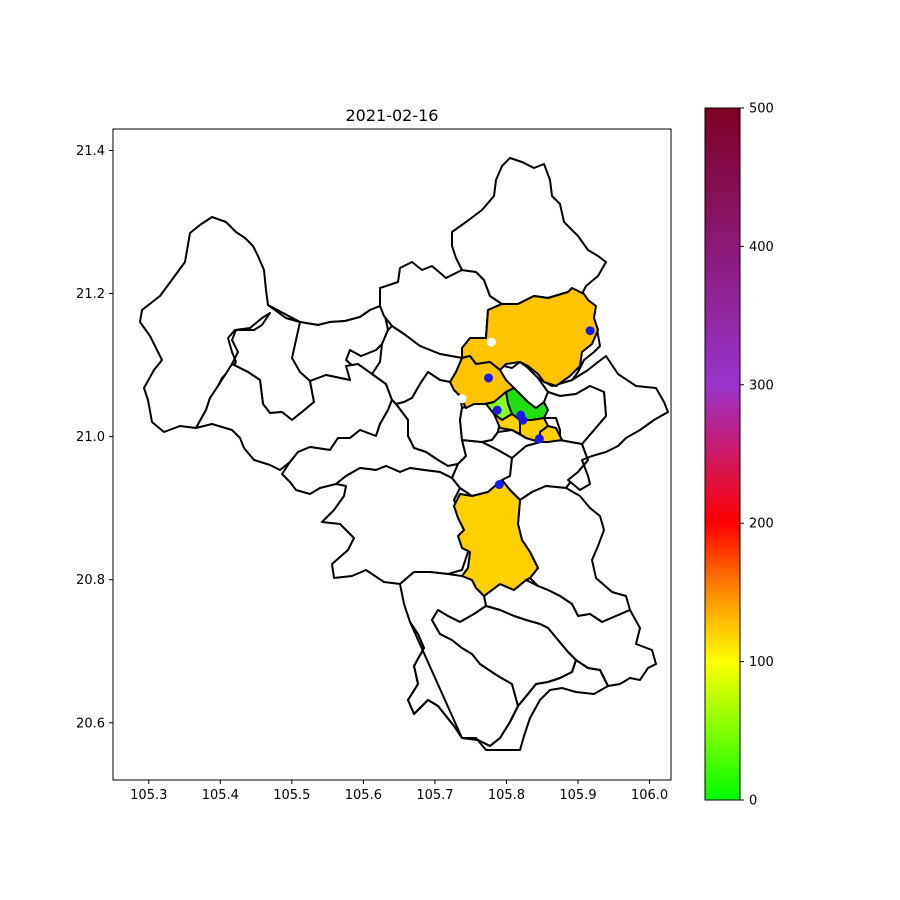 The width and height of the screenshot is (900, 900). What do you see at coordinates (399, 791) in the screenshot?
I see `x-axis-ticks: 105.3 105.4 105.5 105.6 105.7 105.8 105.9 106.0` at bounding box center [399, 791].